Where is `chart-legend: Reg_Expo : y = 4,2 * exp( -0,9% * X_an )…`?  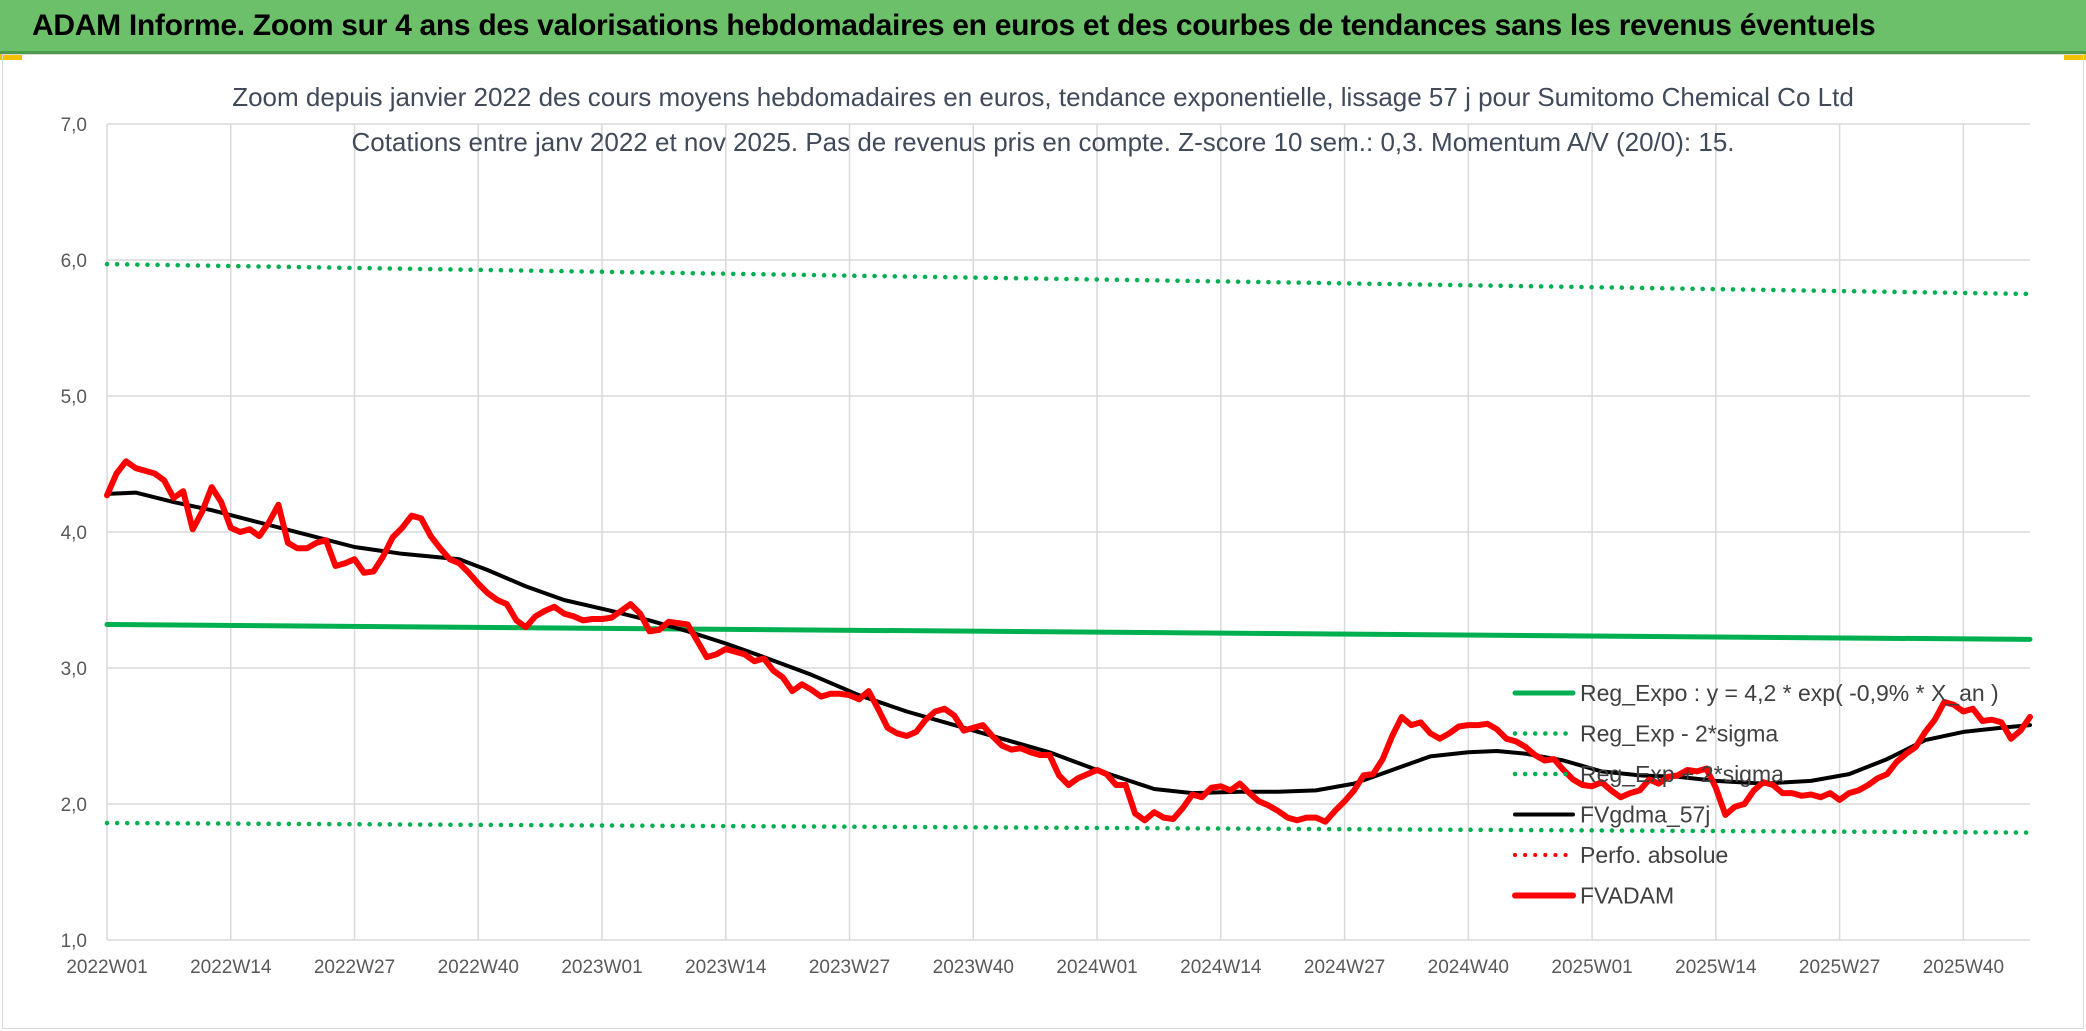
chart-legend: Reg_Expo : y = 4,2 * exp( -0,9% * X_an )… is located at coordinates (1755, 794).